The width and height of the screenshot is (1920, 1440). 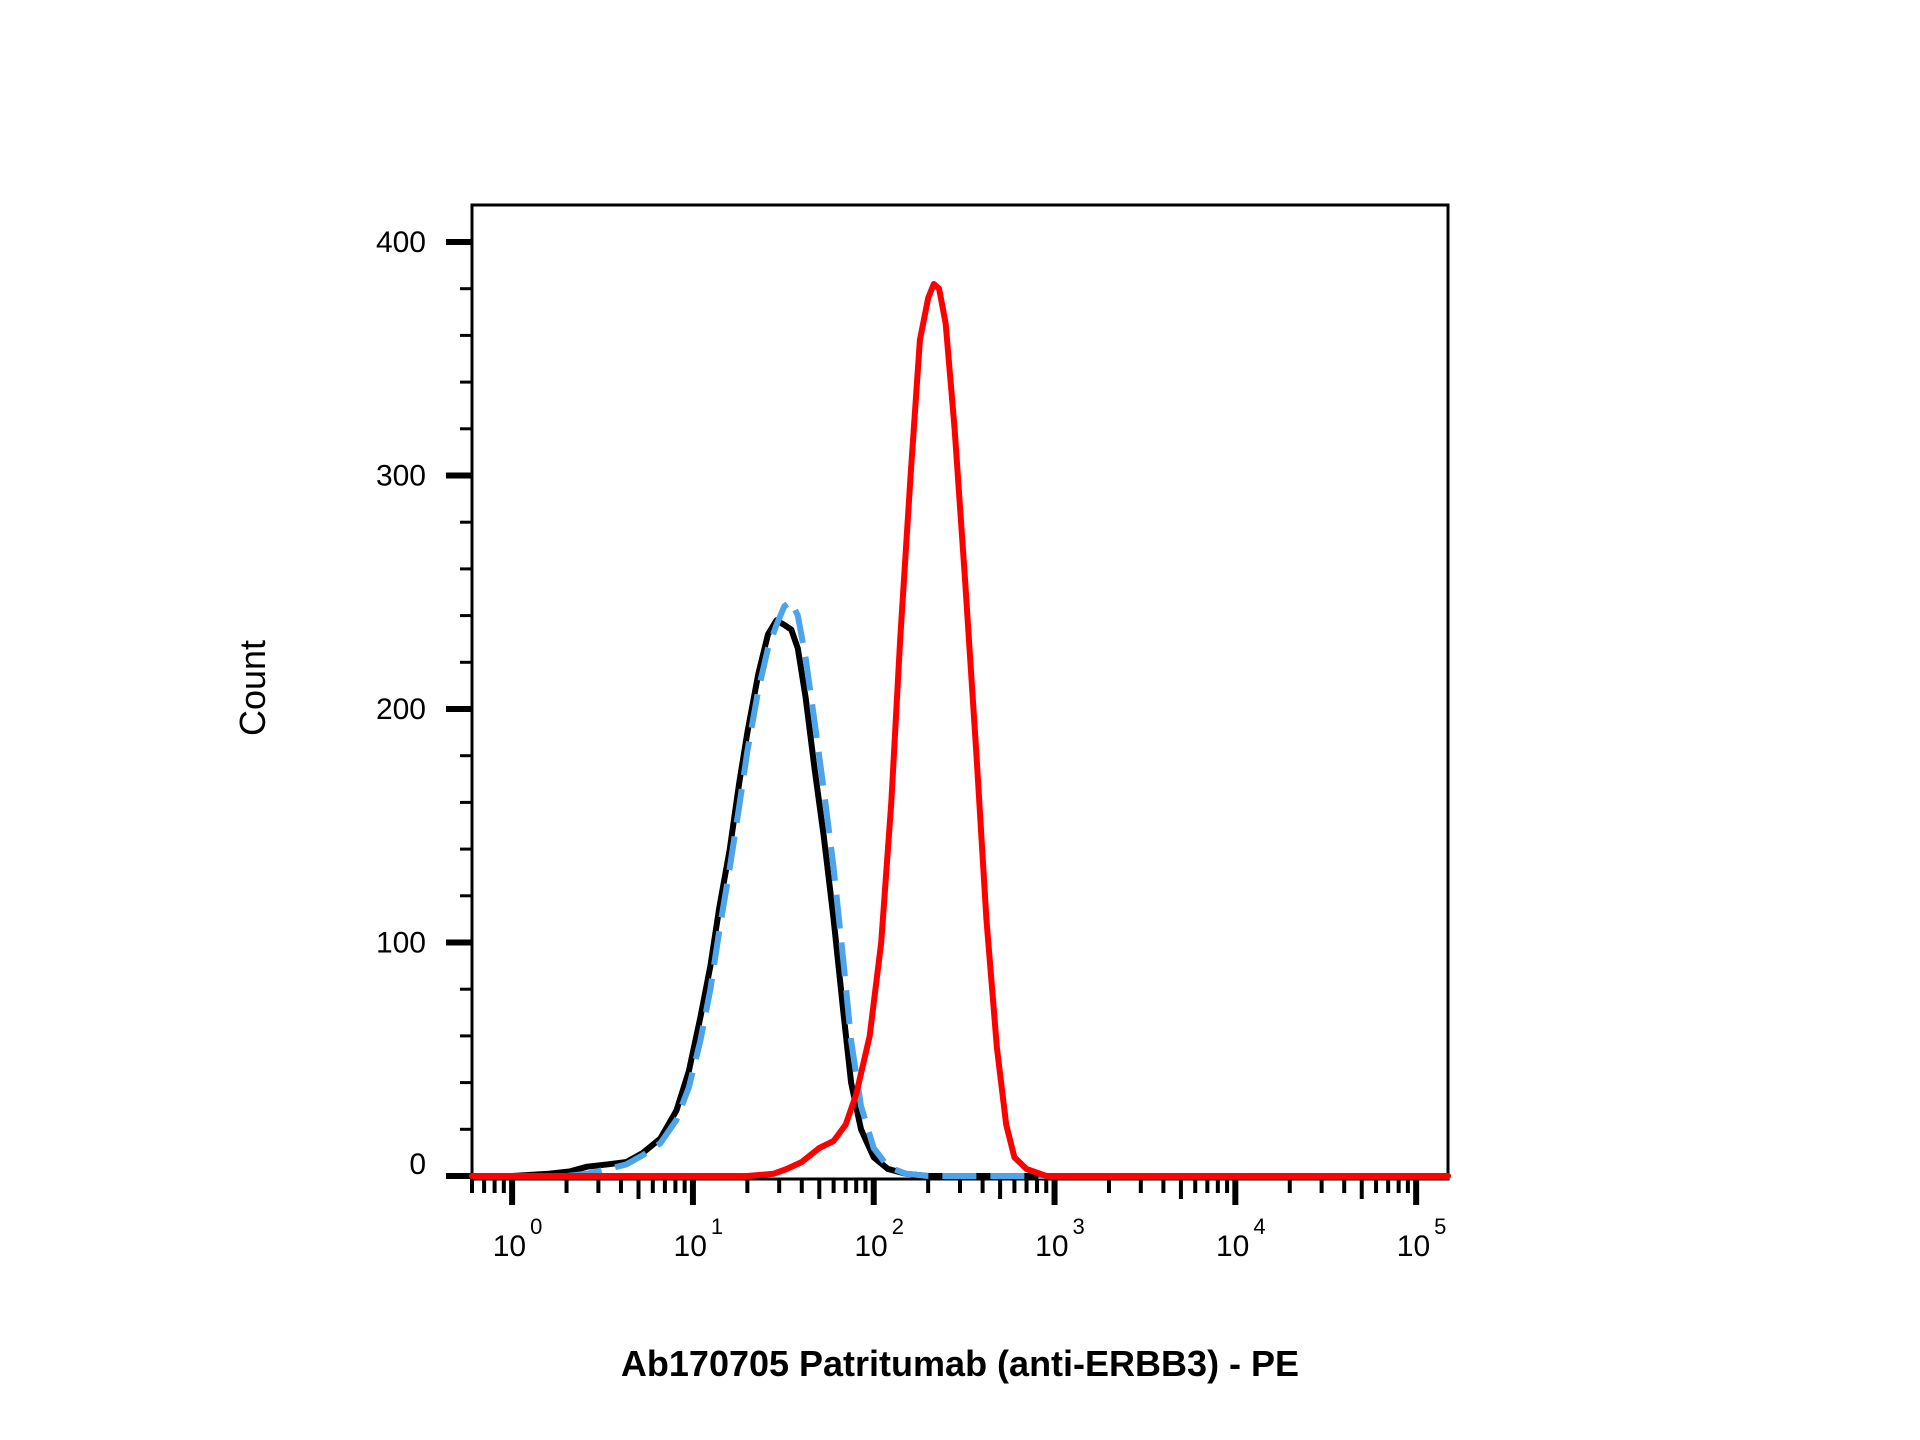 What do you see at coordinates (401, 242) in the screenshot?
I see `y-tick-label: 400` at bounding box center [401, 242].